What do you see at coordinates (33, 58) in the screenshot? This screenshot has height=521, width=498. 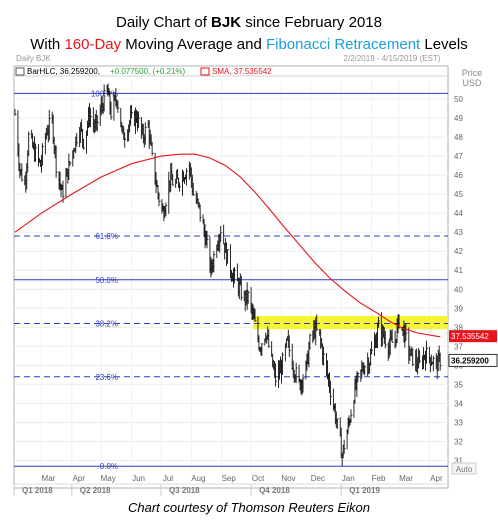 I see `panel-name: Daily BJK` at bounding box center [33, 58].